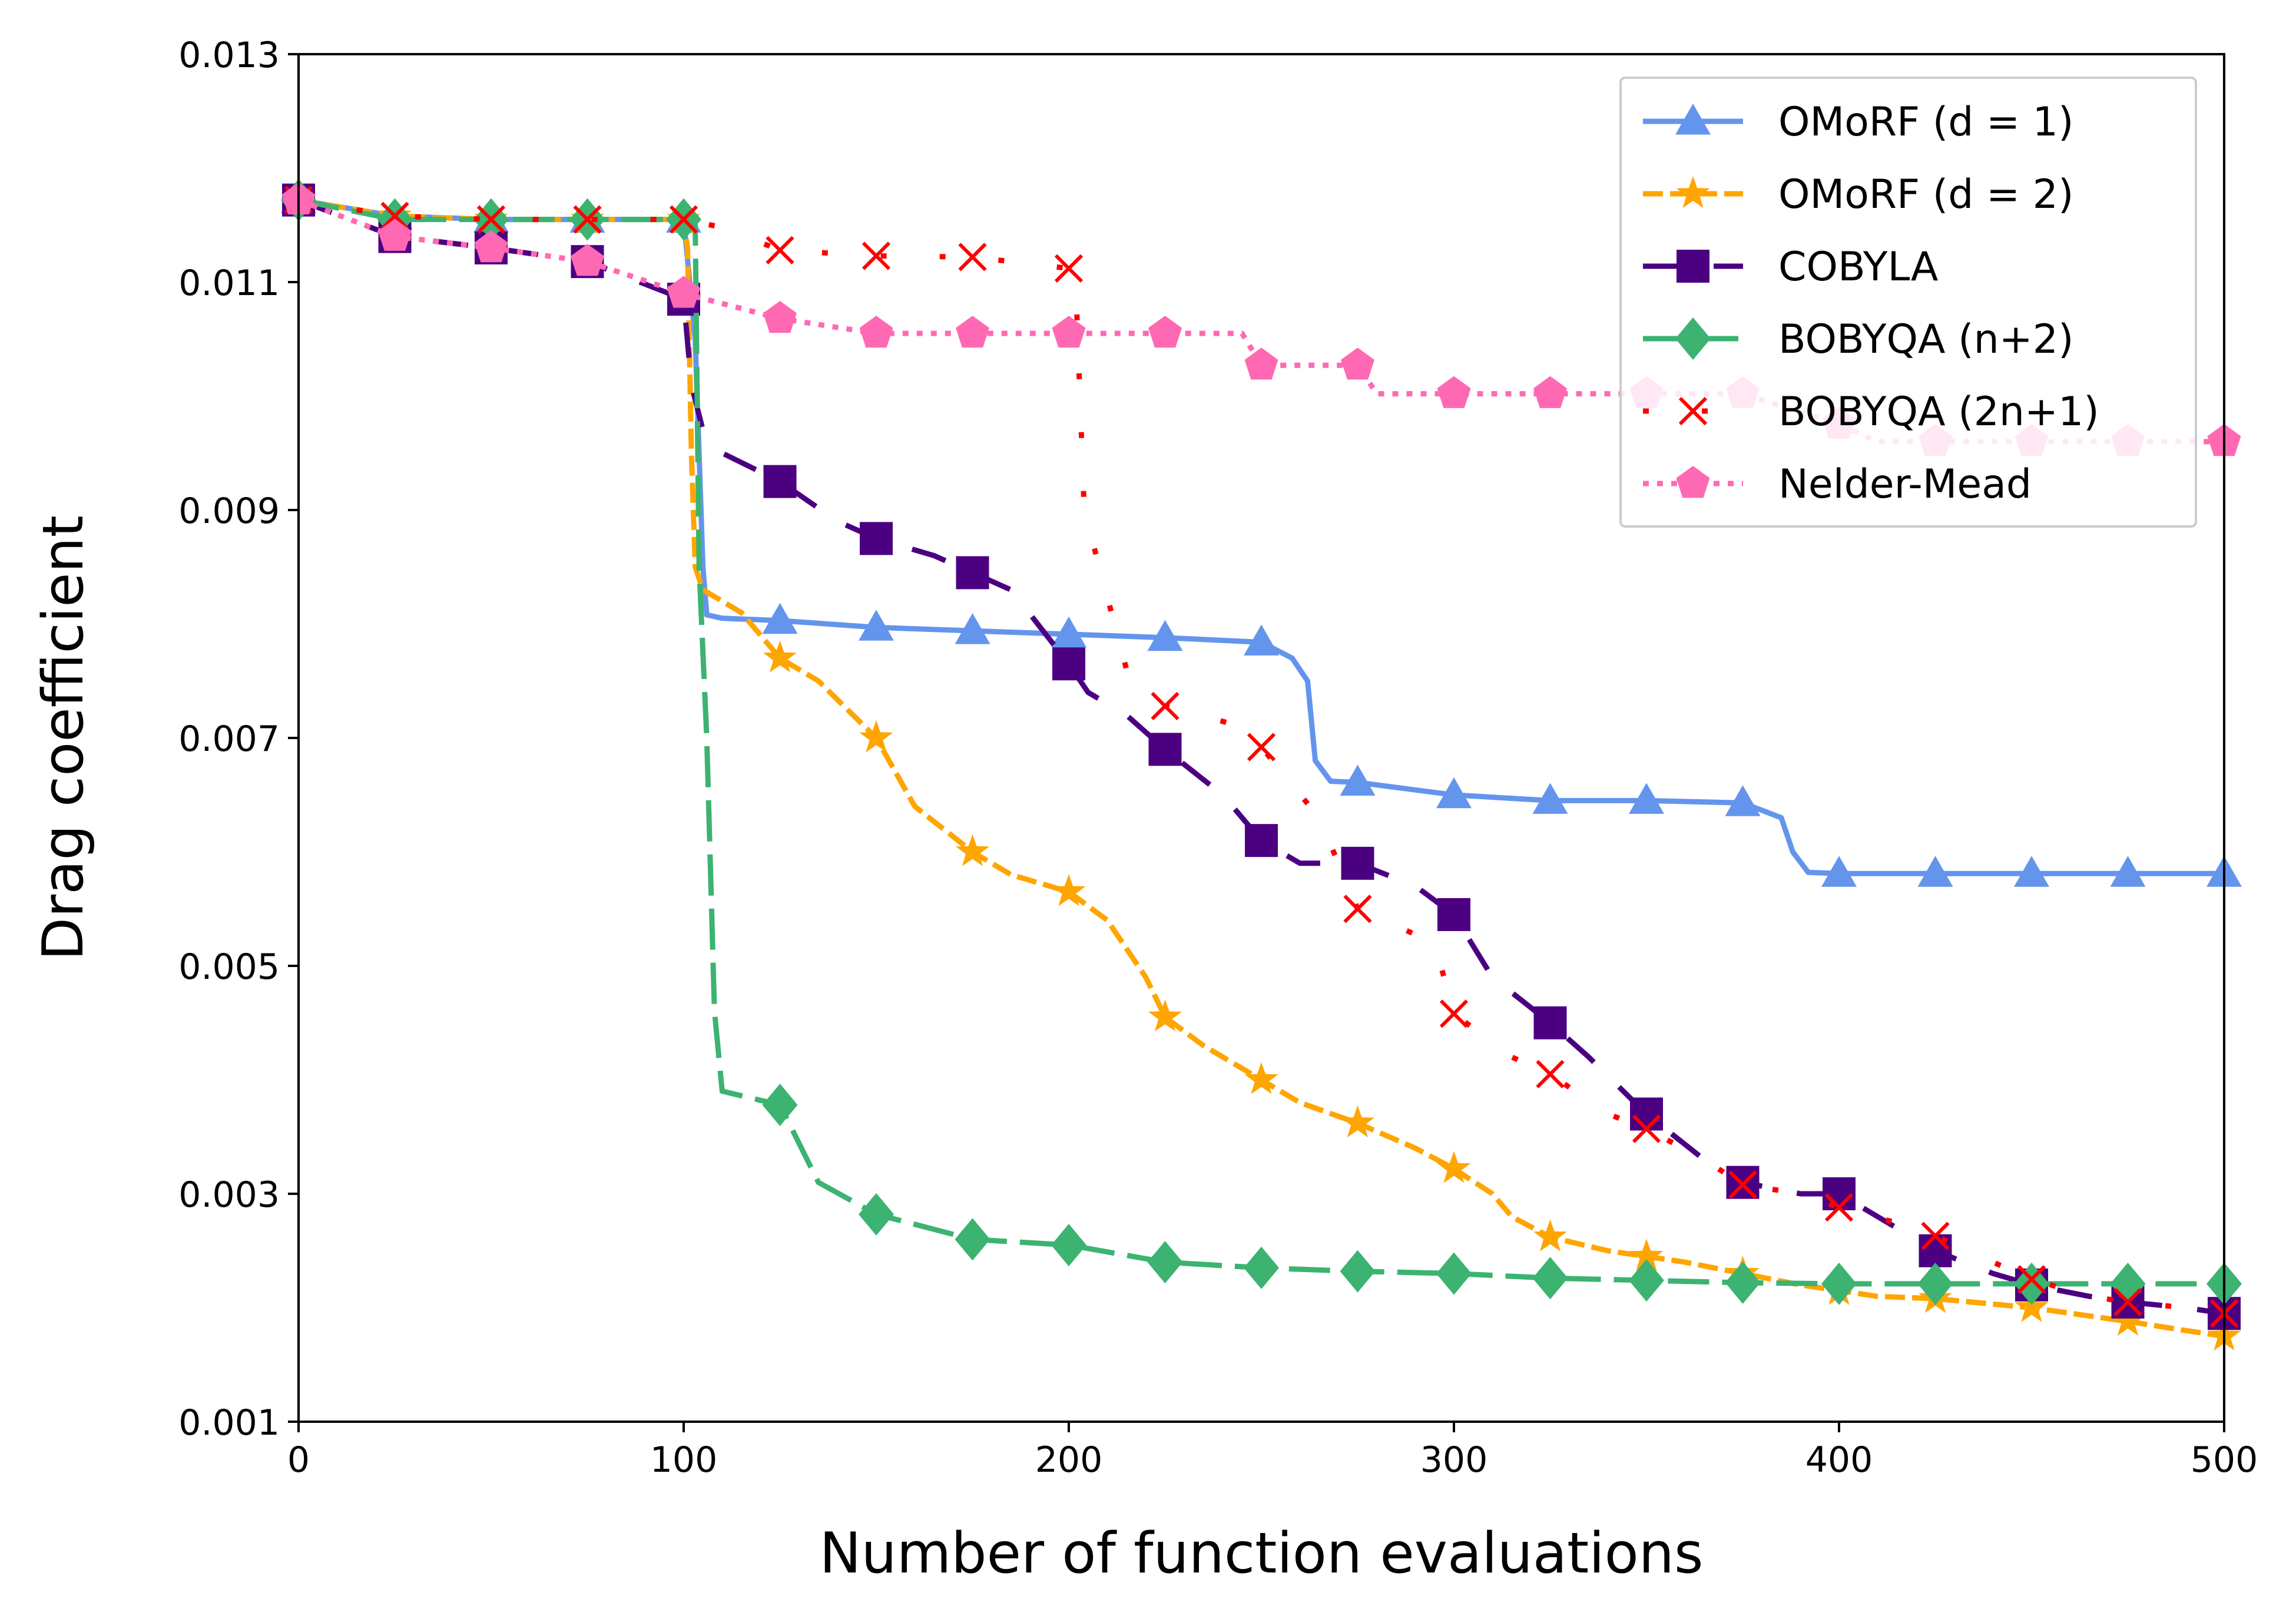 The height and width of the screenshot is (1619, 2296). What do you see at coordinates (64, 738) in the screenshot?
I see `y-axis-label: Drag coefficient` at bounding box center [64, 738].